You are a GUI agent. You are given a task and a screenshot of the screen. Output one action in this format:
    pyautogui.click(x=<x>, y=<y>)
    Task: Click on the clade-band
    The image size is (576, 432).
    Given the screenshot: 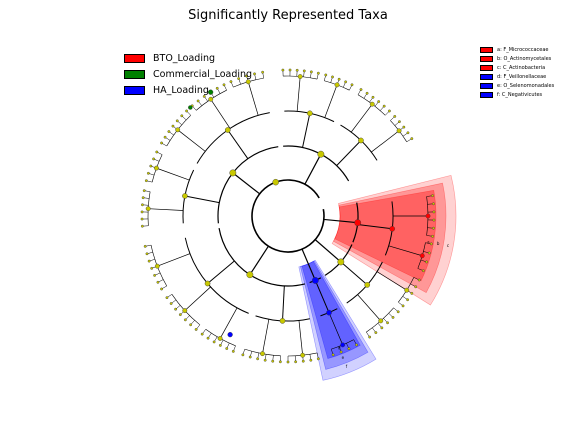 What is the action you would take?
    pyautogui.click(x=394, y=240)
    